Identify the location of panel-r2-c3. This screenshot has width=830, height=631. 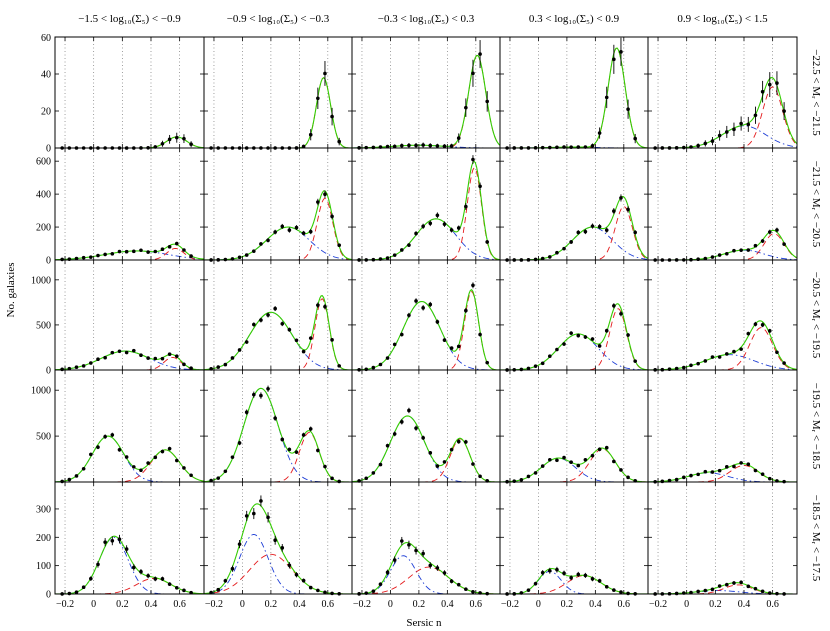
(574, 315).